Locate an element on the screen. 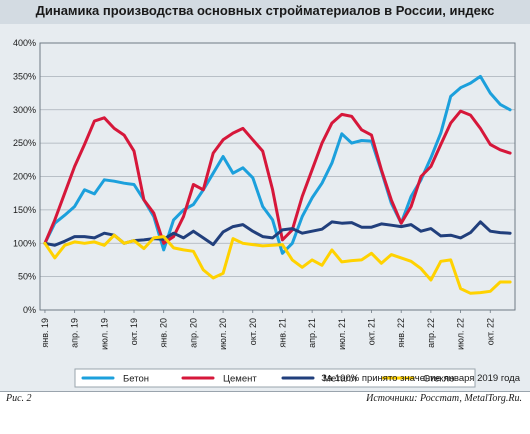 The height and width of the screenshot is (434, 530). y-tick-label: 300% is located at coordinates (24, 110).